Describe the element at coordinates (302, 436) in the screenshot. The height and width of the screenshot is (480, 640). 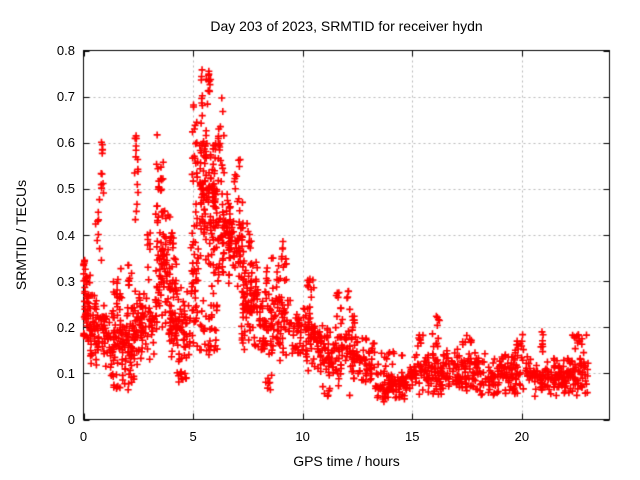
I see `x-tick-label: 10` at that location.